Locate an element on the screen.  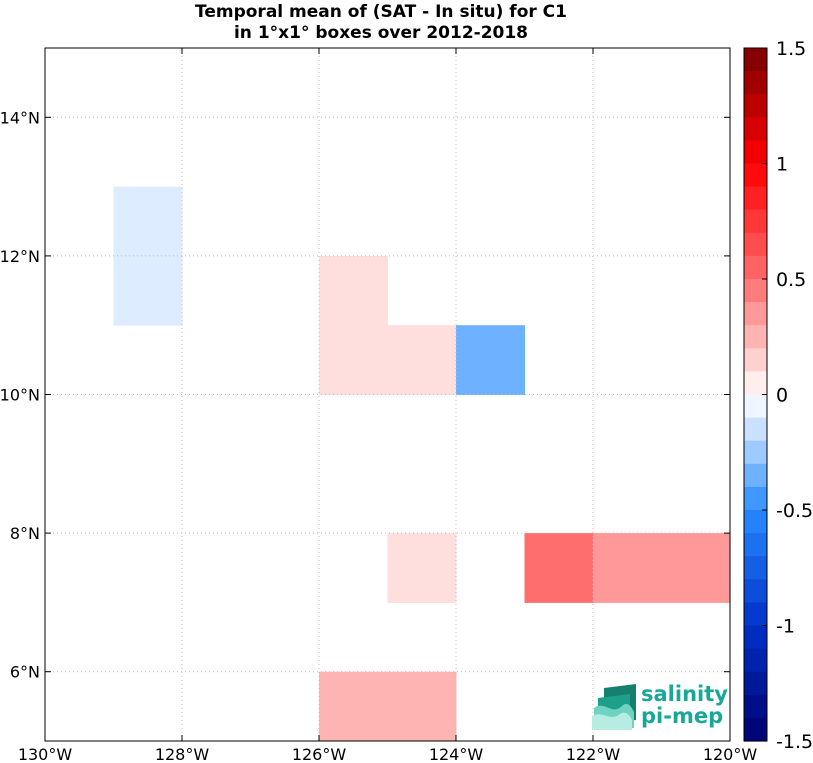
chart-title-line2: in 1°x1° boxes over 2012-2018 is located at coordinates (381, 33).